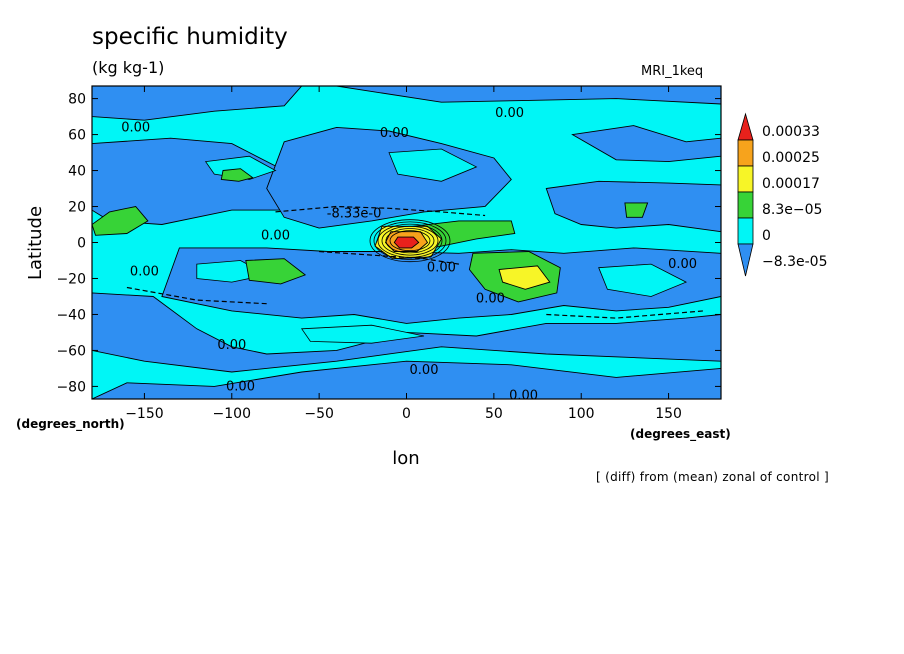 Image resolution: width=904 pixels, height=654 pixels. What do you see at coordinates (494, 414) in the screenshot?
I see `x-tick-label-50: 50` at bounding box center [494, 414].